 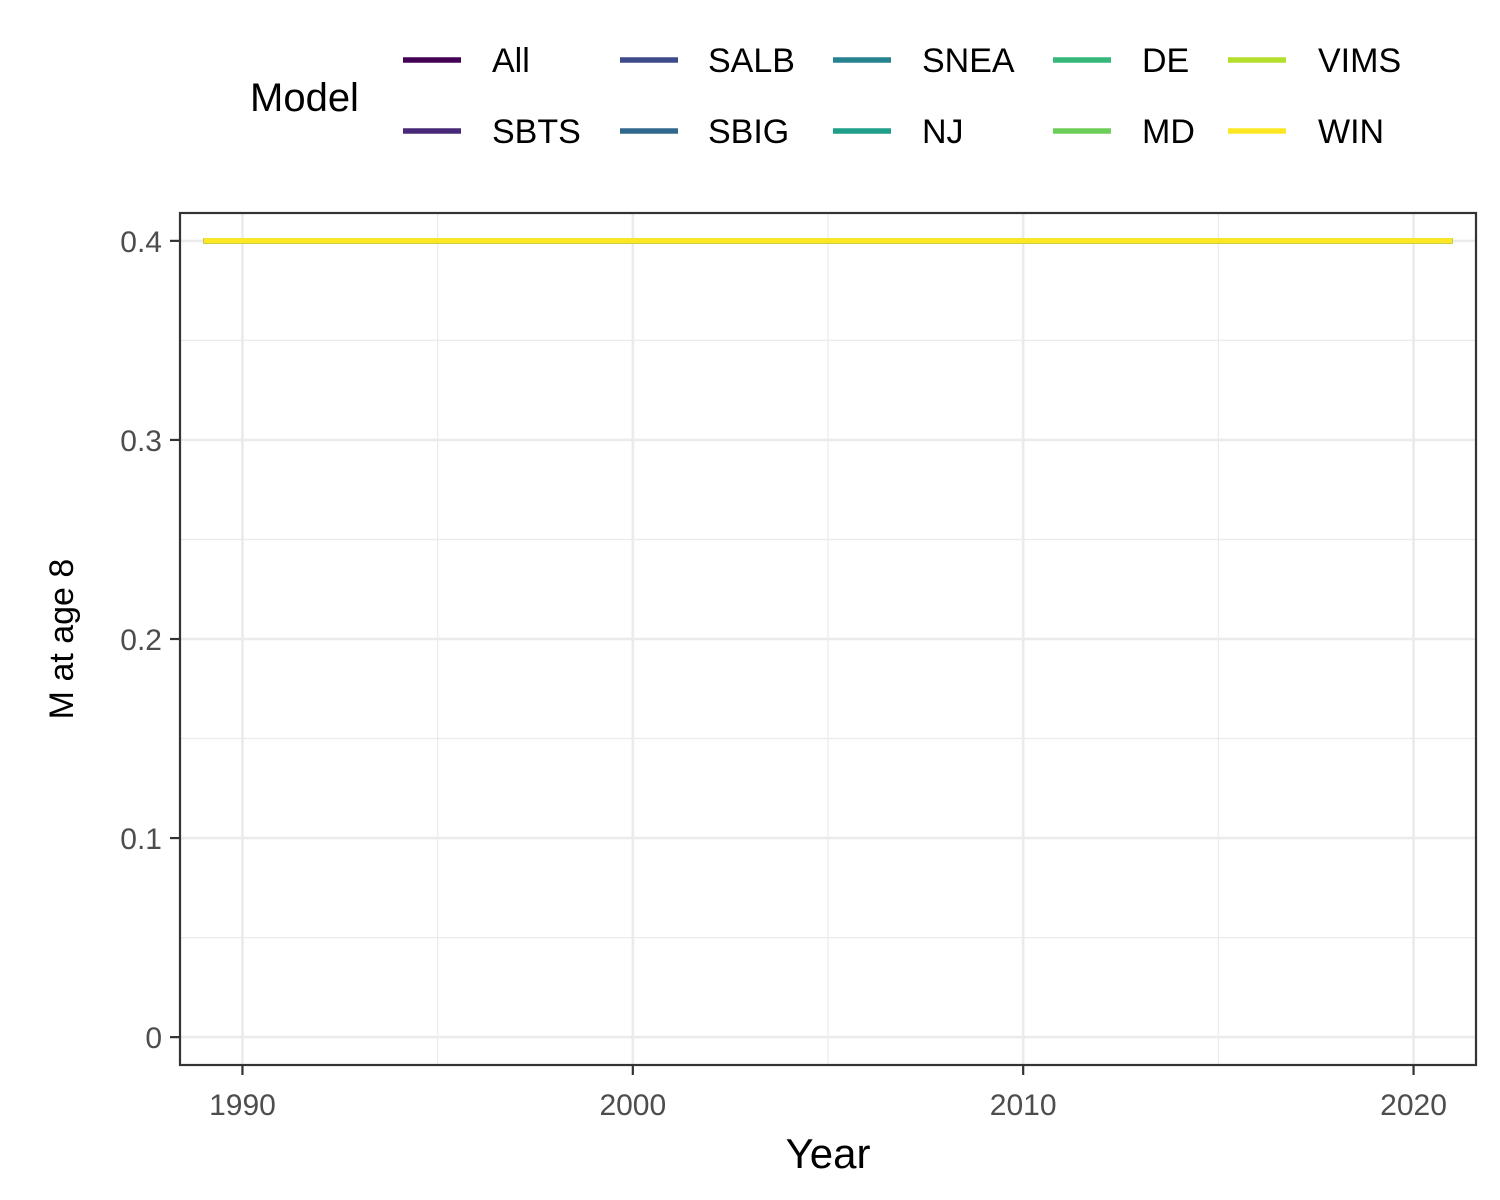 What do you see at coordinates (828, 1153) in the screenshot?
I see `x-axis-title: Year` at bounding box center [828, 1153].